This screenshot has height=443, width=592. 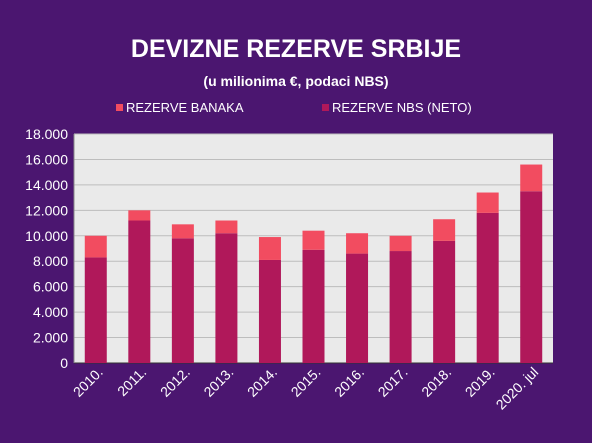 I want to click on x-tick-label: 2019., so click(x=480, y=382).